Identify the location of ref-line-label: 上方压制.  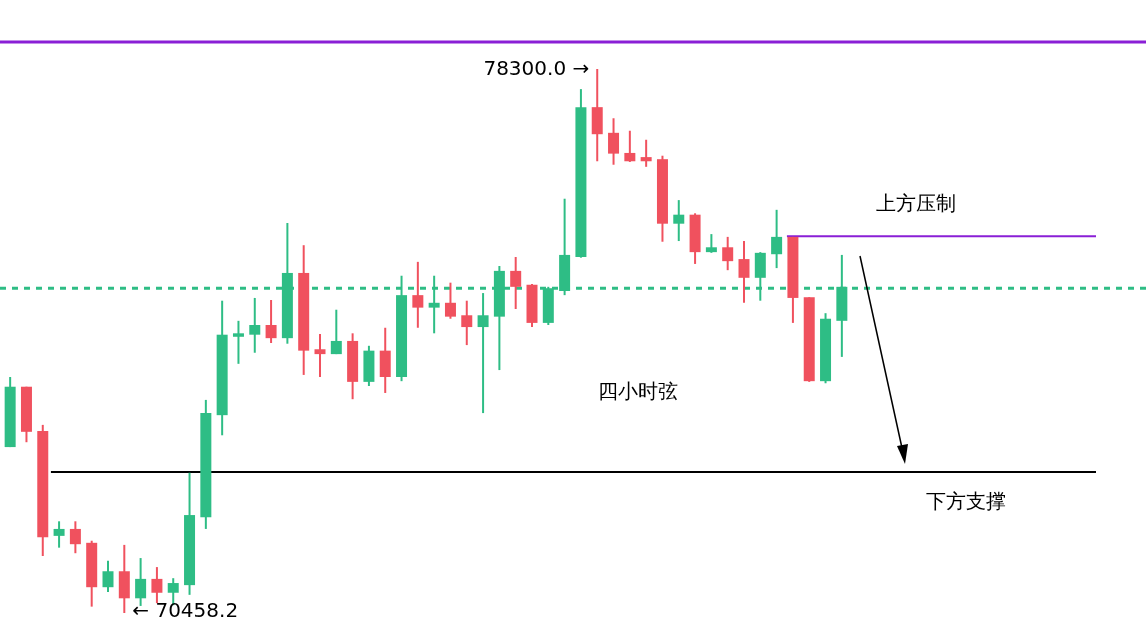
(916, 203).